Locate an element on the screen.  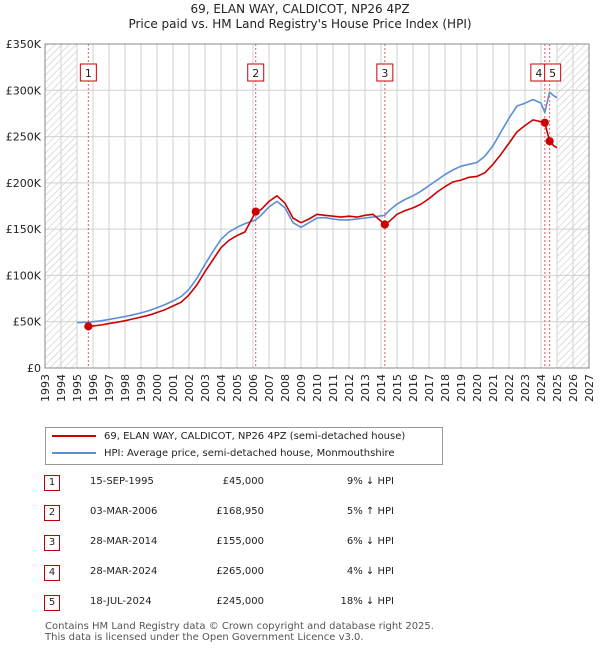
x-tick-label: 2009 is located at coordinates (301, 388).